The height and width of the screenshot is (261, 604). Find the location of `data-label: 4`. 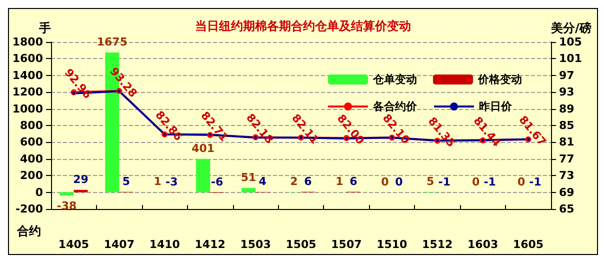

data-label: 4 is located at coordinates (262, 181).